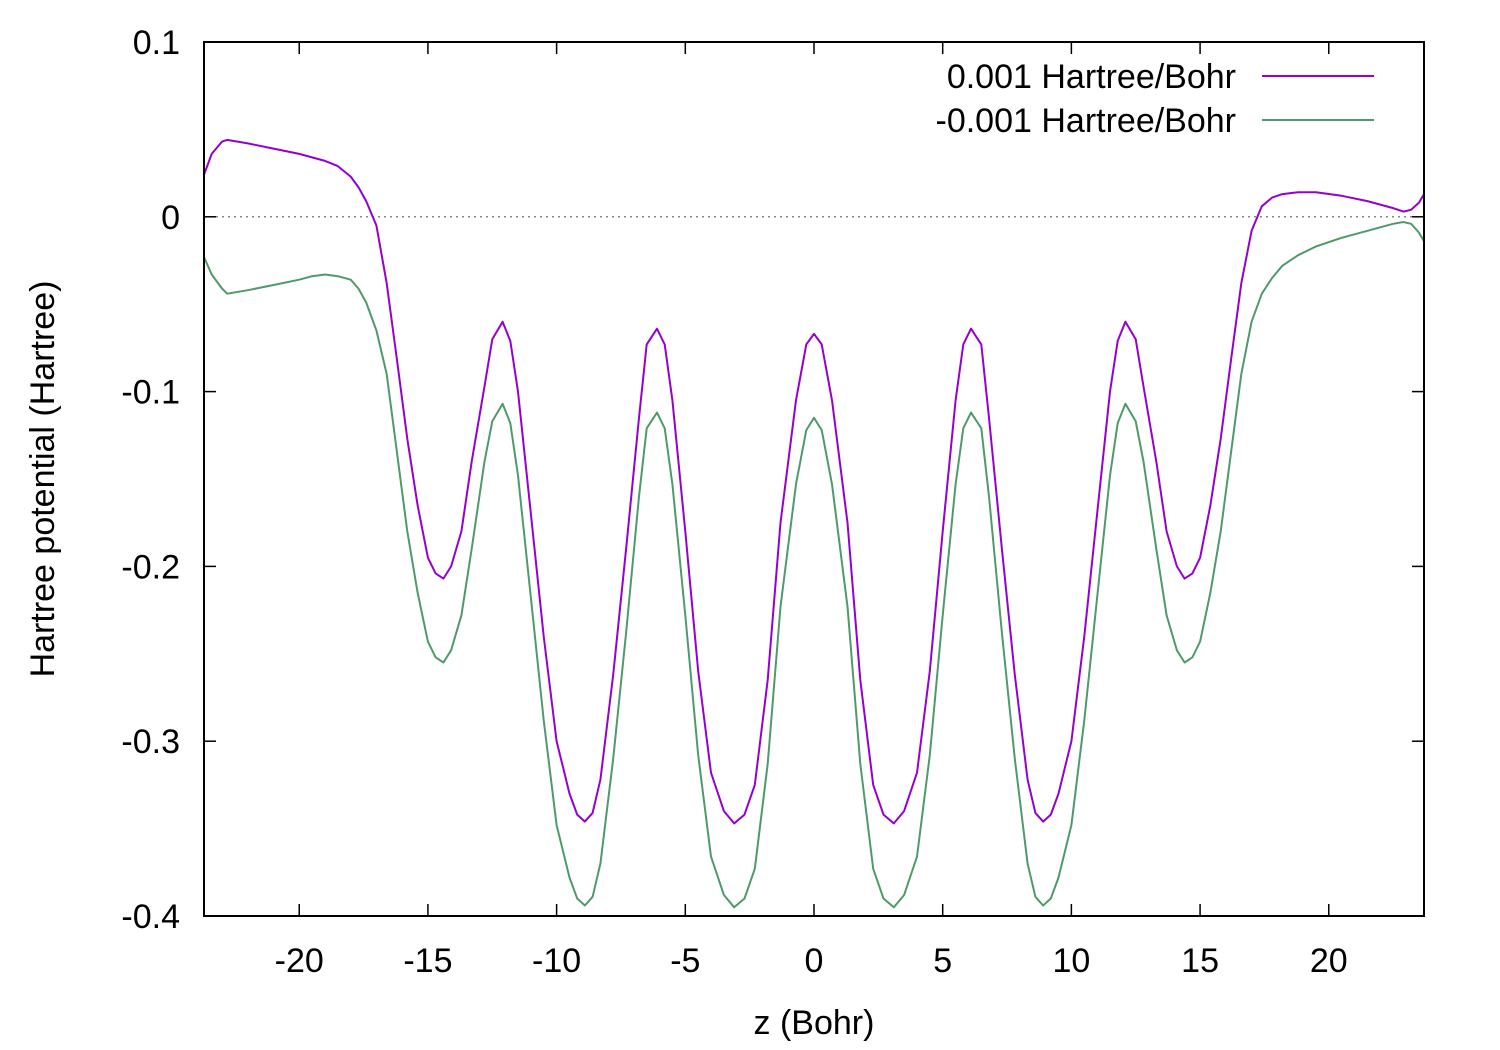 The width and height of the screenshot is (1500, 1050). What do you see at coordinates (1155, 99) in the screenshot?
I see `legend: 0.001 Hartree/Bohr -0.001 Hartree/Bohr` at bounding box center [1155, 99].